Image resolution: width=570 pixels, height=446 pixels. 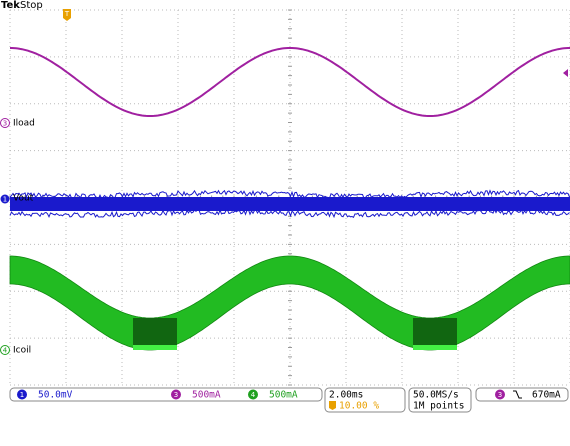 What do you see at coordinates (359, 406) in the screenshot?
I see `trigger-position: 10.00 %` at bounding box center [359, 406].